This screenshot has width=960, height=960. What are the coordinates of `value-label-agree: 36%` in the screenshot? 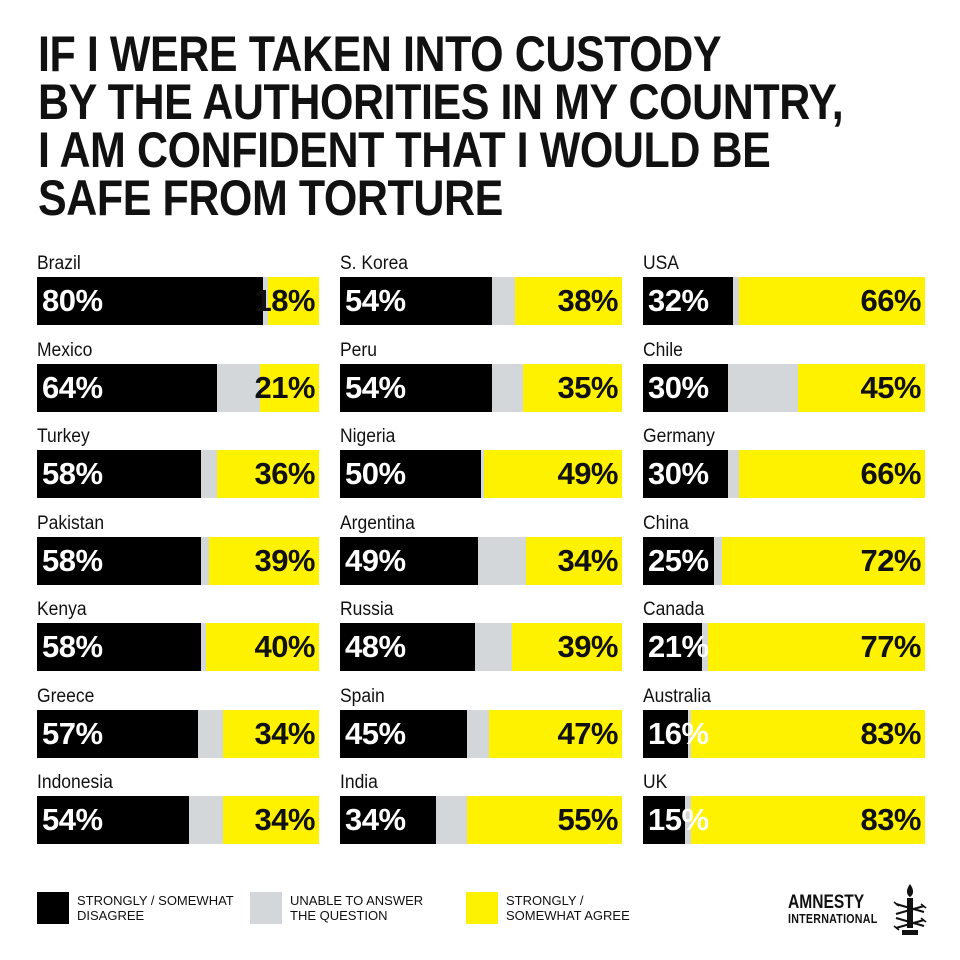 It's located at (284, 473).